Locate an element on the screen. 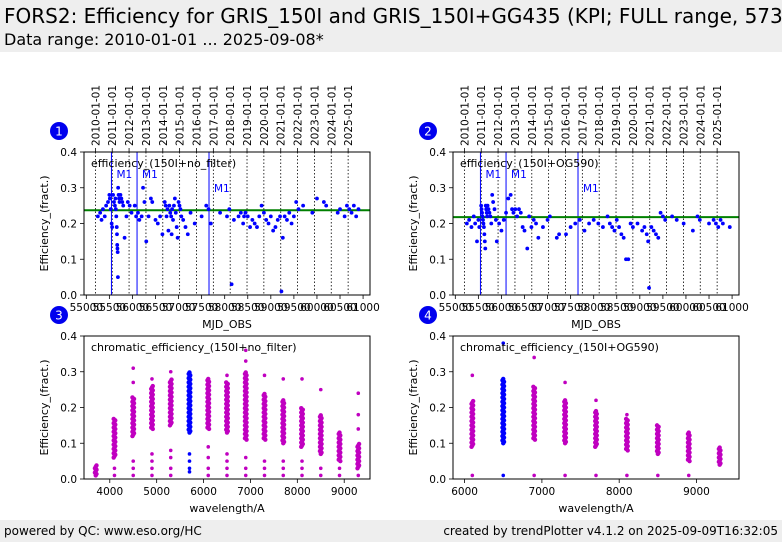  top-tick-label: 2017-01-01 is located at coordinates (214, 115).